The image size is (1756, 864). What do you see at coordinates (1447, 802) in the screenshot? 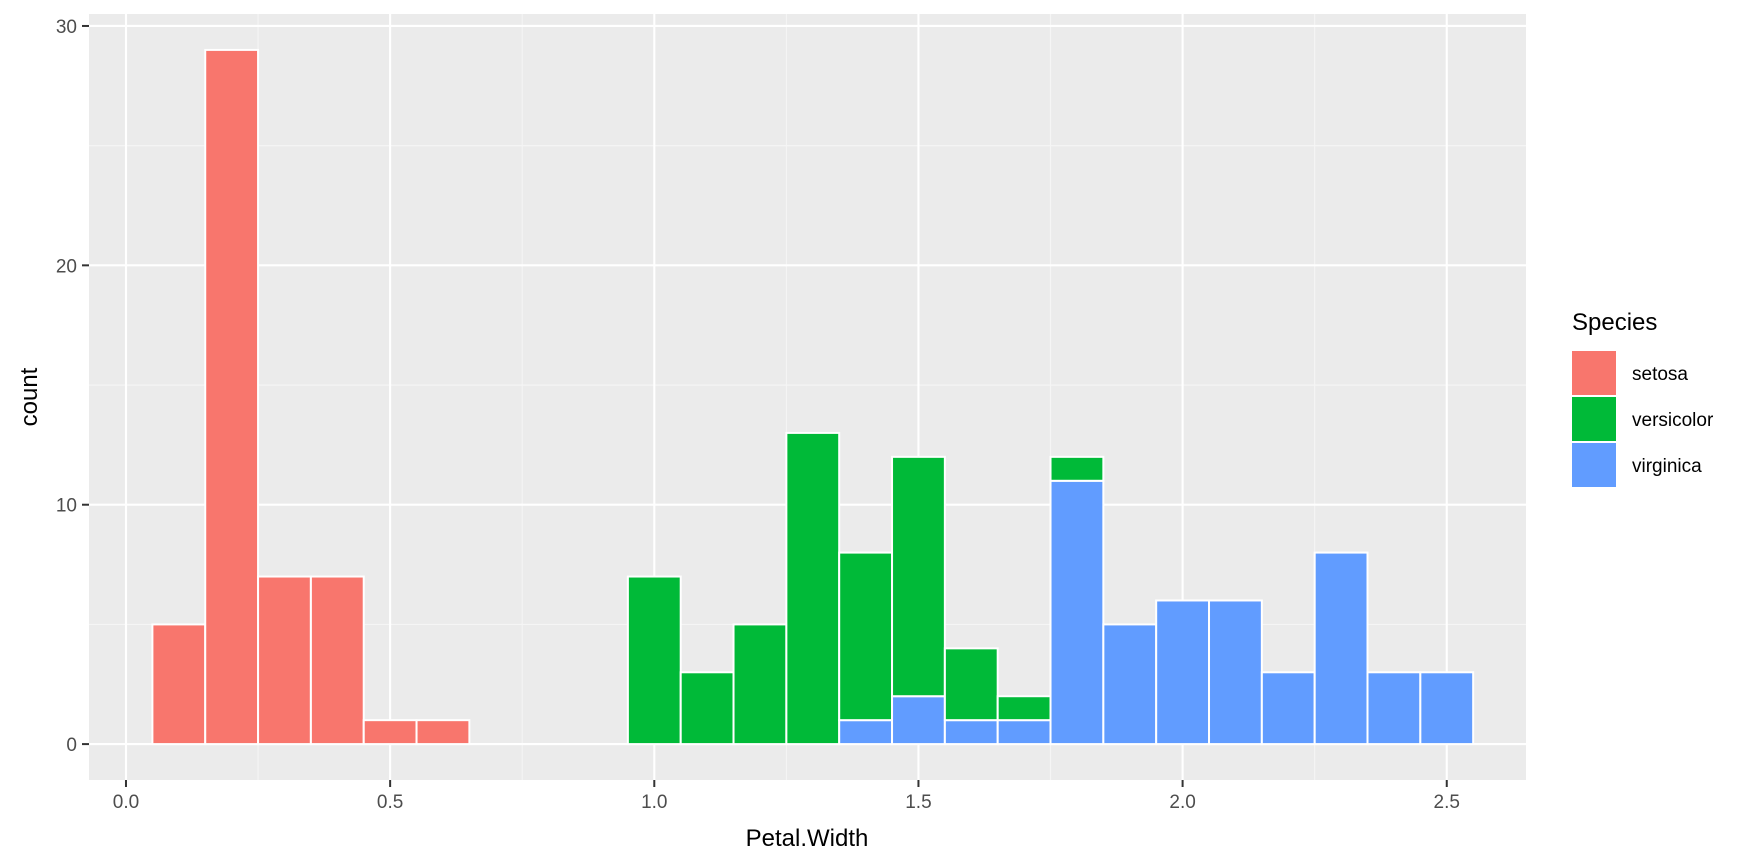
I see `x-tick-label: 2.5` at bounding box center [1447, 802].